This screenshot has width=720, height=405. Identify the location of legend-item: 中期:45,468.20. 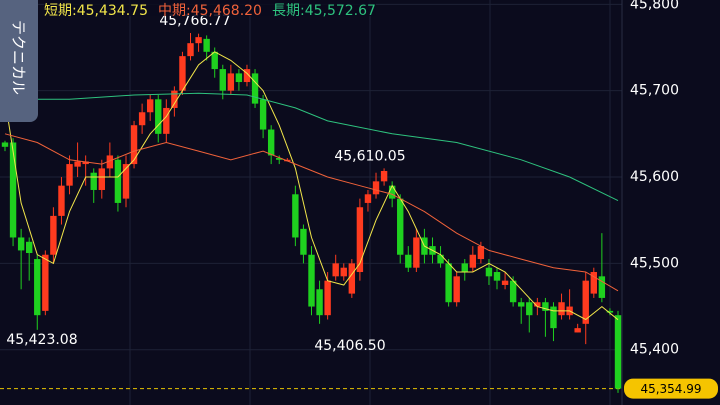
(209, 9).